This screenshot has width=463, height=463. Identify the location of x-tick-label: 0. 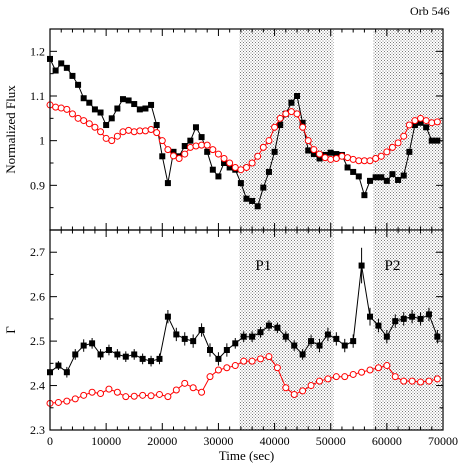
(50, 441).